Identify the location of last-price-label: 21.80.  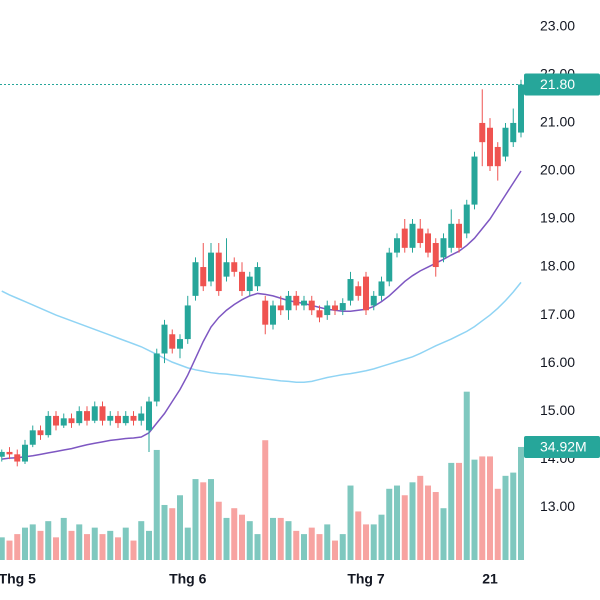
(557, 84).